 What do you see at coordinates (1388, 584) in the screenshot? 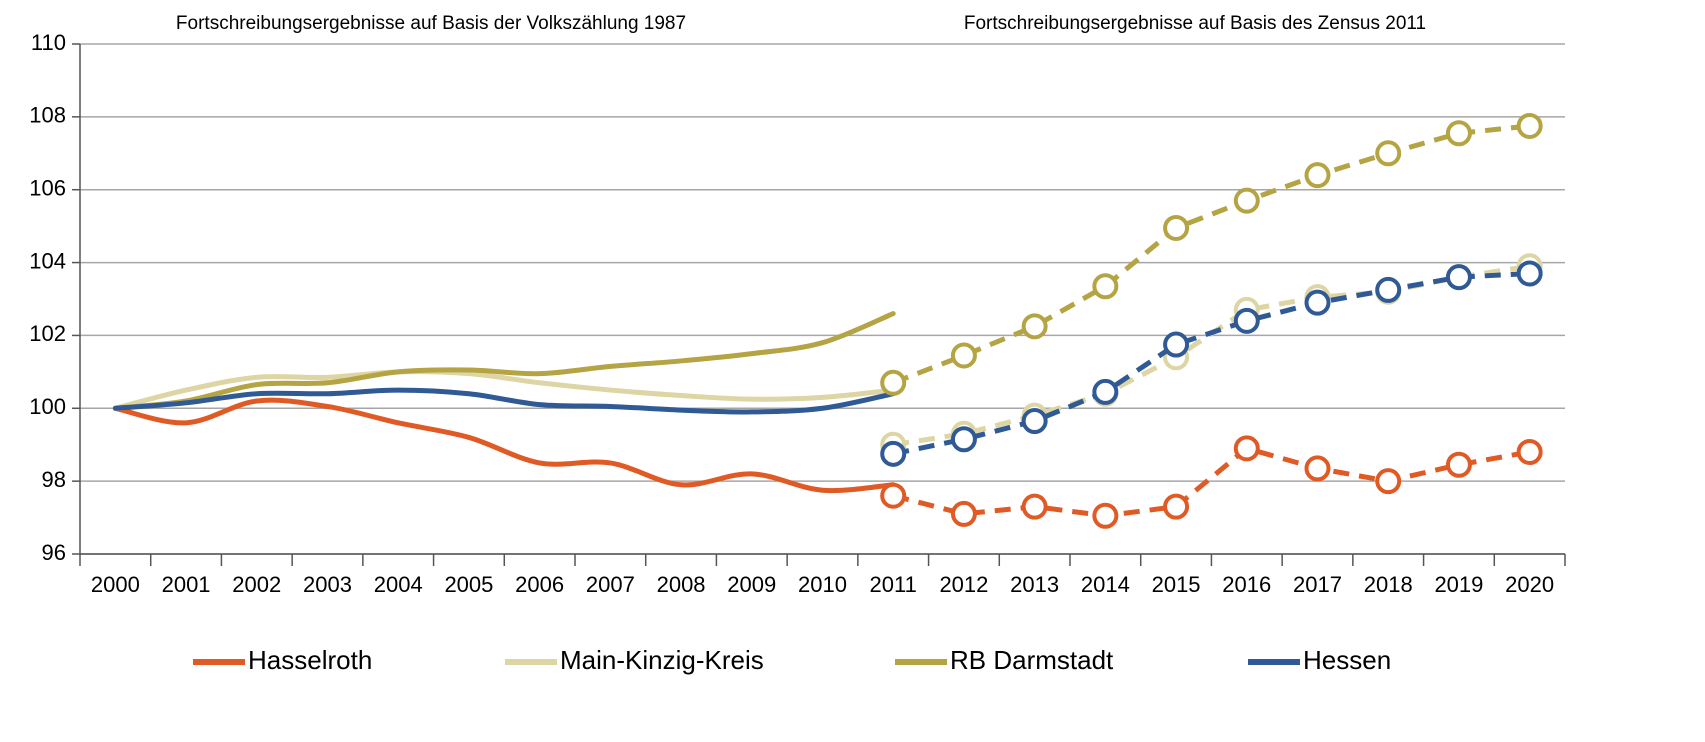
I see `x-tick-label: 2018` at bounding box center [1388, 584].